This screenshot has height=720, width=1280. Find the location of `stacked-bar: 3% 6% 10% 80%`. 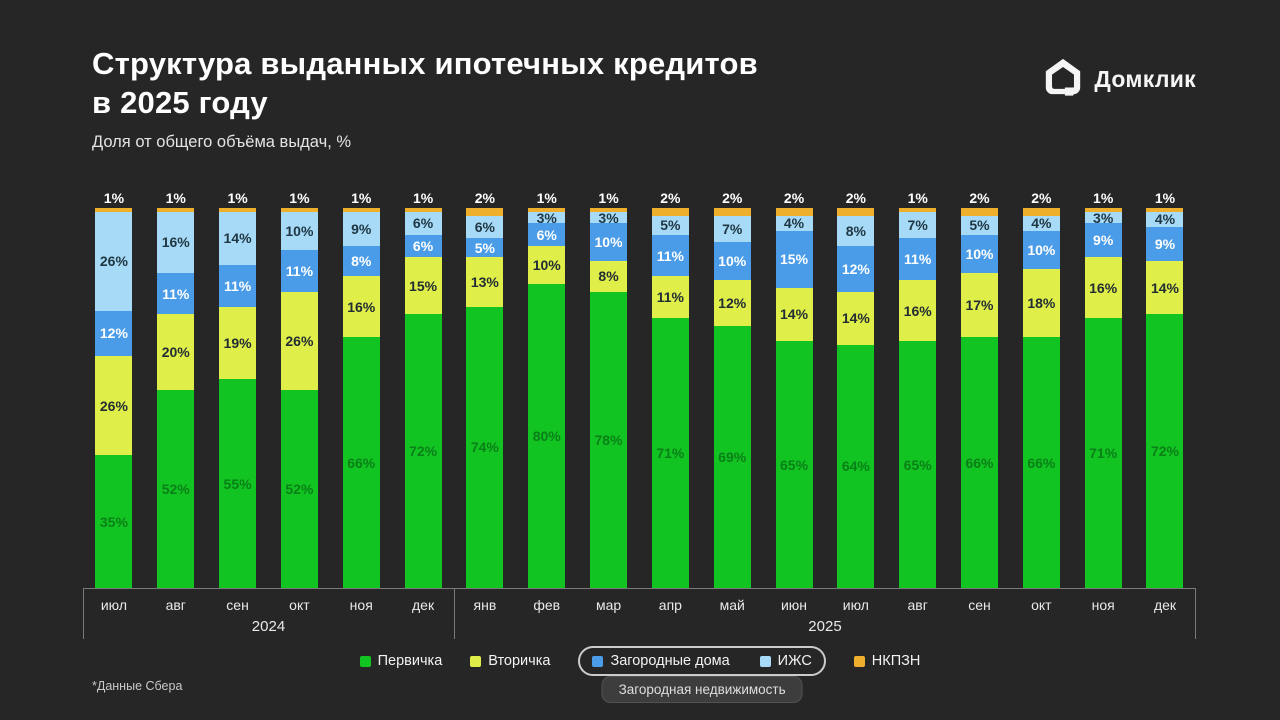

stacked-bar: 3% 6% 10% 80% is located at coordinates (547, 398).